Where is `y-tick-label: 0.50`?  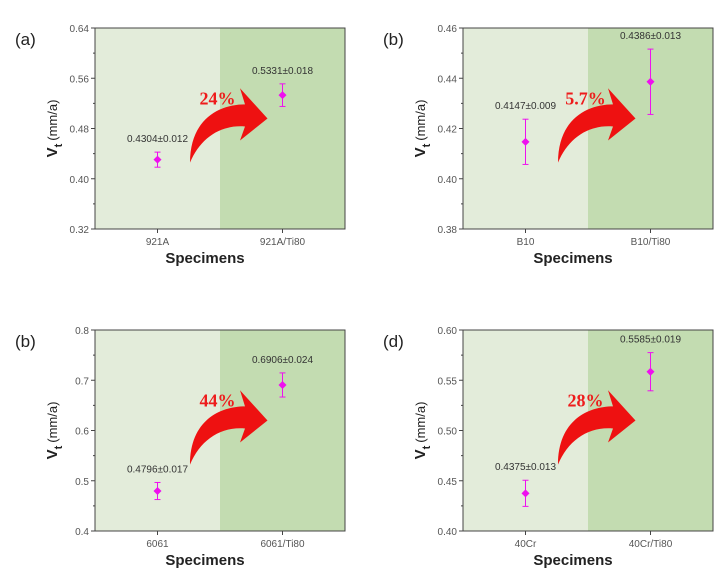
y-tick-label: 0.50 is located at coordinates (448, 432).